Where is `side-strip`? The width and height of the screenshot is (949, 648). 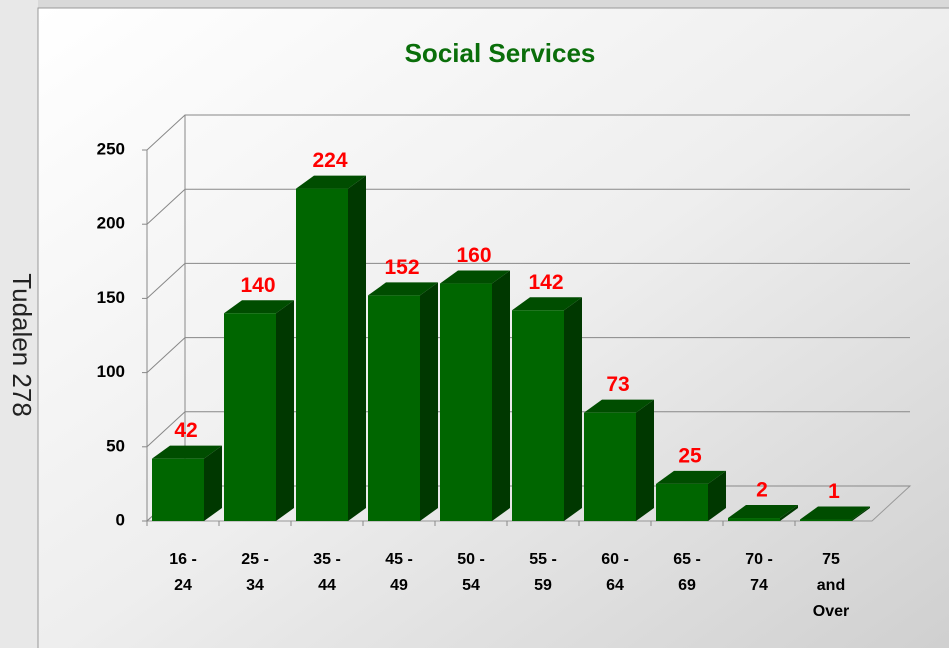 side-strip is located at coordinates (19, 324).